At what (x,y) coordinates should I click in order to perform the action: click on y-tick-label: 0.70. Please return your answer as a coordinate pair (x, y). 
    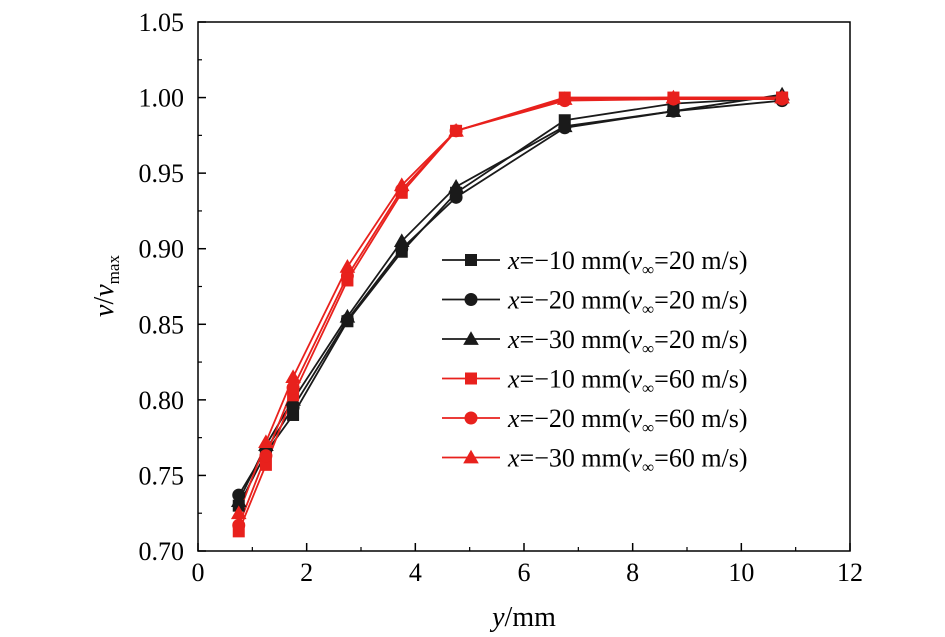
    Looking at the image, I should click on (162, 551).